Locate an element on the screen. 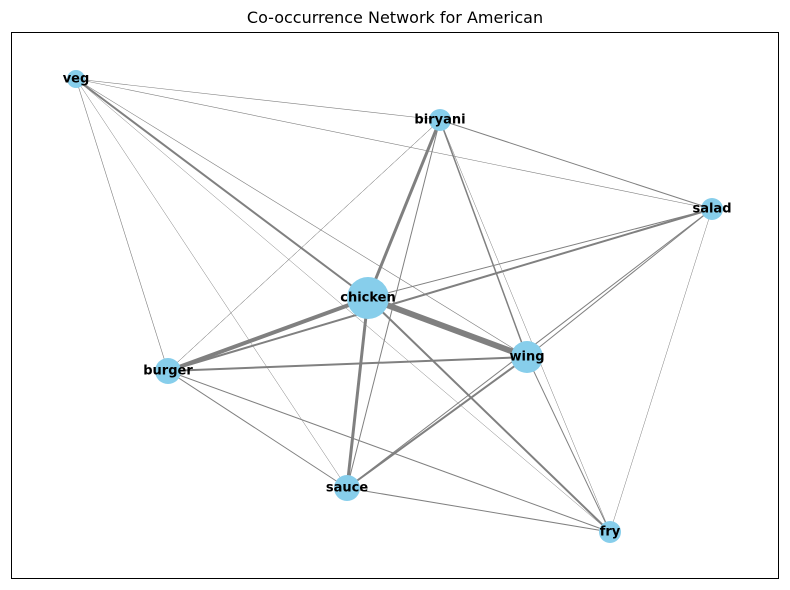  node-label-fry: fry is located at coordinates (610, 532).